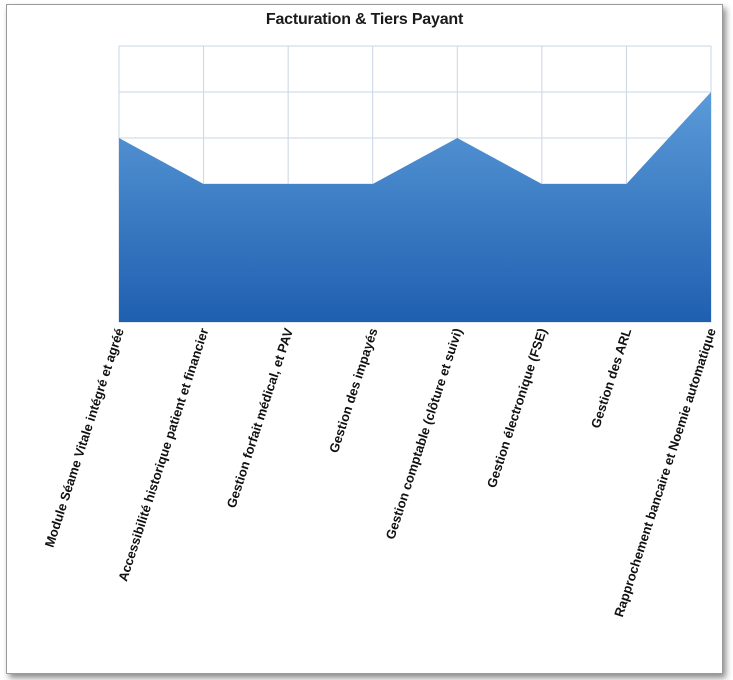 The height and width of the screenshot is (680, 733). Describe the element at coordinates (424, 433) in the screenshot. I see `x-tick-label: Gestion comptable (clôture et suivi)` at that location.